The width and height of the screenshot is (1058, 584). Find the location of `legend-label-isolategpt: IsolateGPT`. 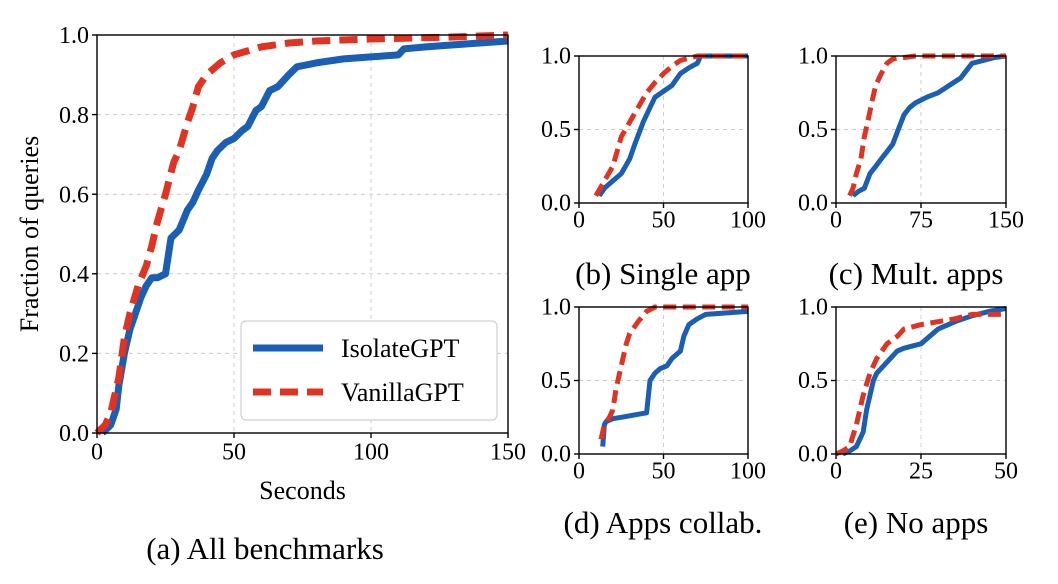

legend-label-isolategpt: IsolateGPT is located at coordinates (400, 348).